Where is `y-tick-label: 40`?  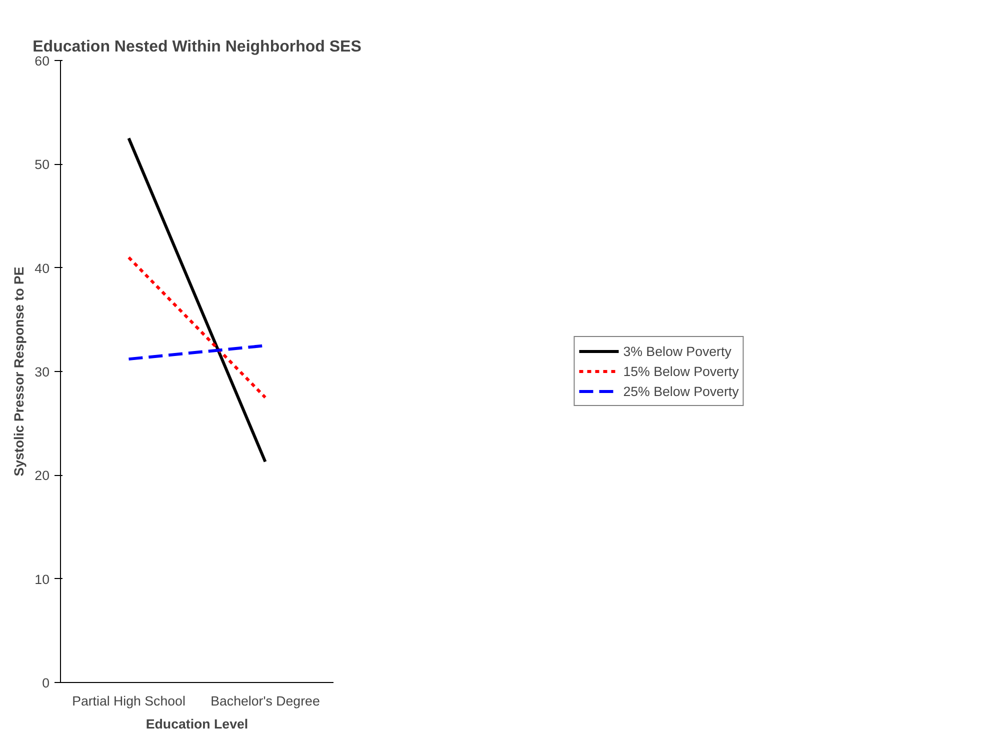
y-tick-label: 40 is located at coordinates (42, 268).